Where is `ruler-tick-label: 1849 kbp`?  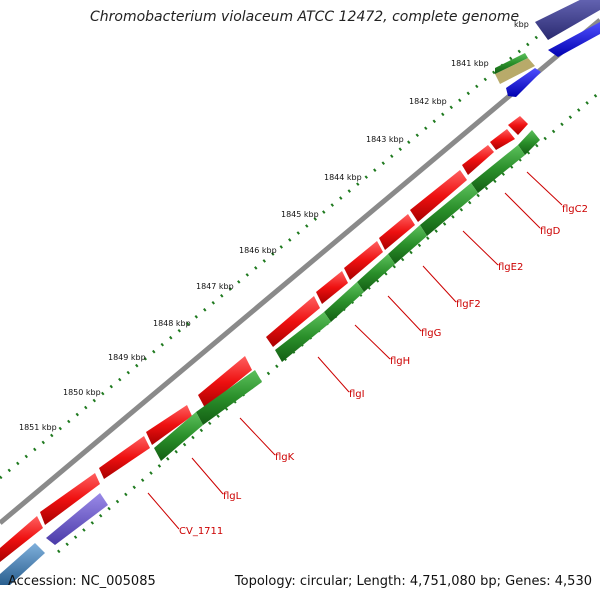 ruler-tick-label: 1849 kbp is located at coordinates (127, 357).